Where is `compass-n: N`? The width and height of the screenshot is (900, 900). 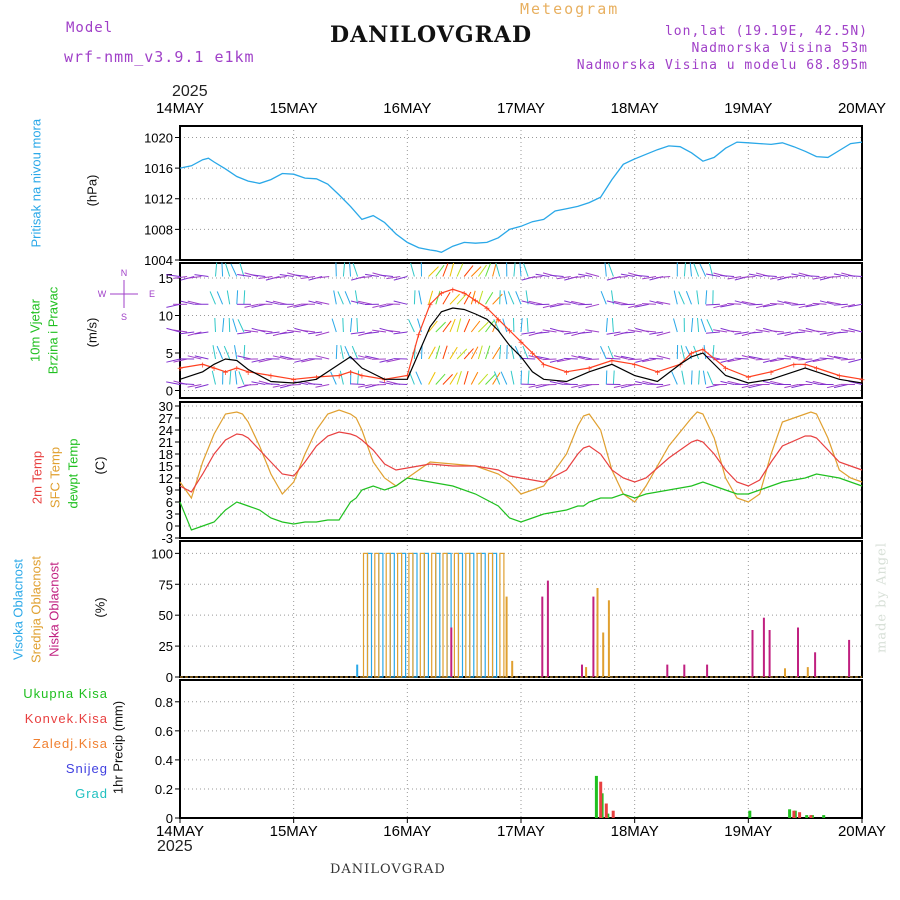
compass-n: N is located at coordinates (124, 273).